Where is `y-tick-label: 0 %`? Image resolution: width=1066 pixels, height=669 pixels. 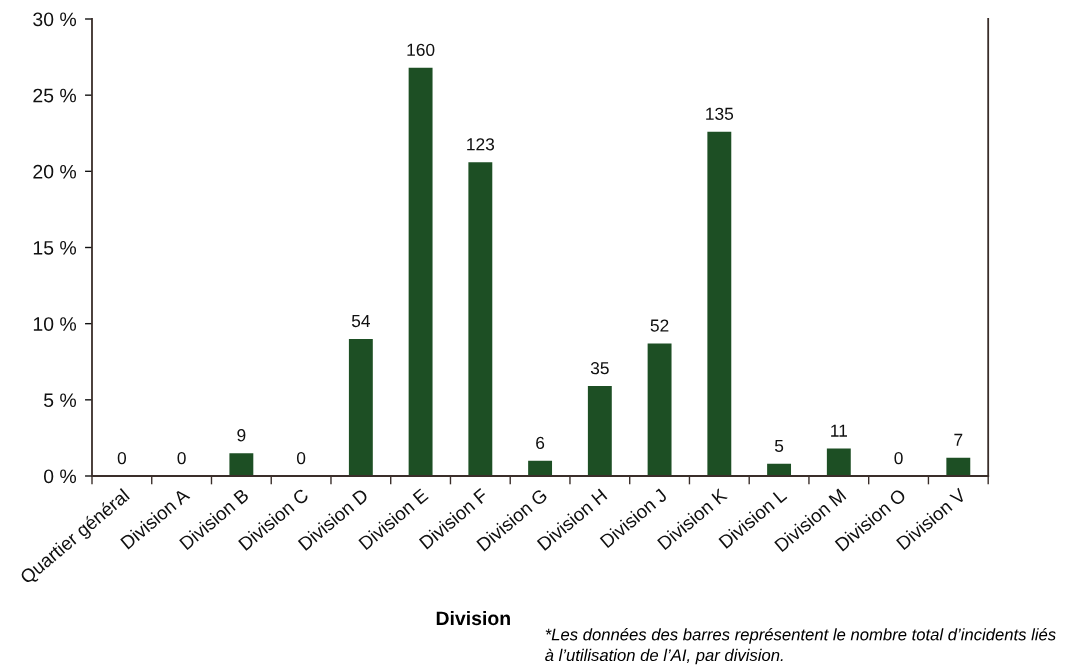 y-tick-label: 0 % is located at coordinates (60, 476).